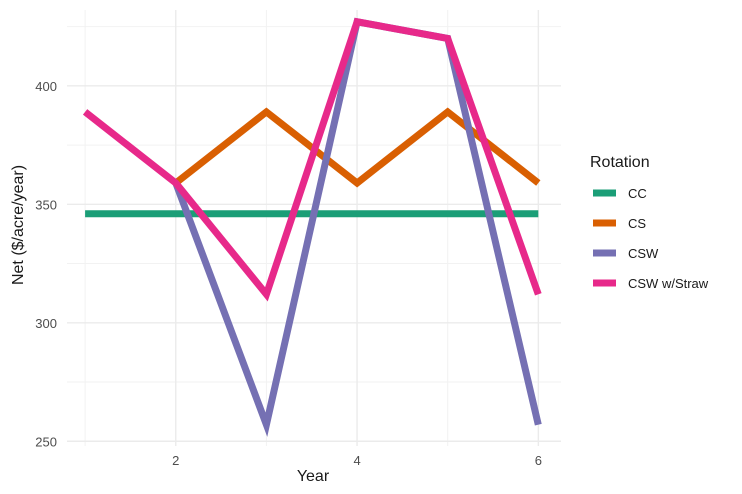 This screenshot has height=494, width=742. Describe the element at coordinates (46, 204) in the screenshot. I see `y-tick-label: 350` at that location.